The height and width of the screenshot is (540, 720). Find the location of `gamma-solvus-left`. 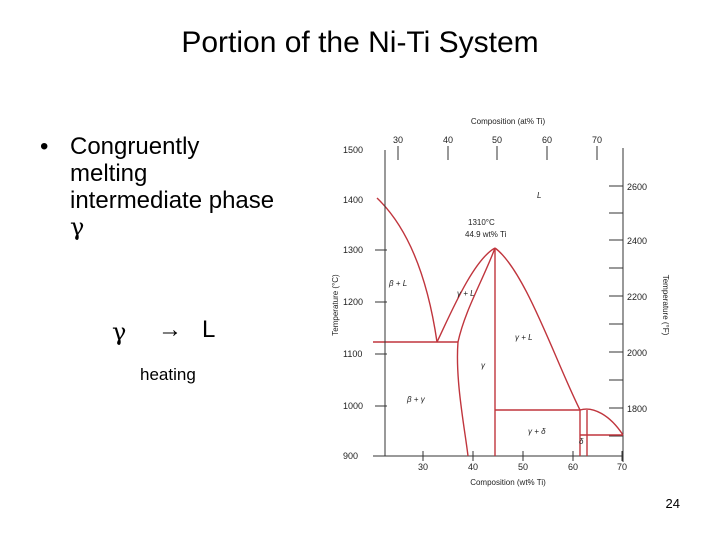

gamma-solvus-left is located at coordinates (476, 352).